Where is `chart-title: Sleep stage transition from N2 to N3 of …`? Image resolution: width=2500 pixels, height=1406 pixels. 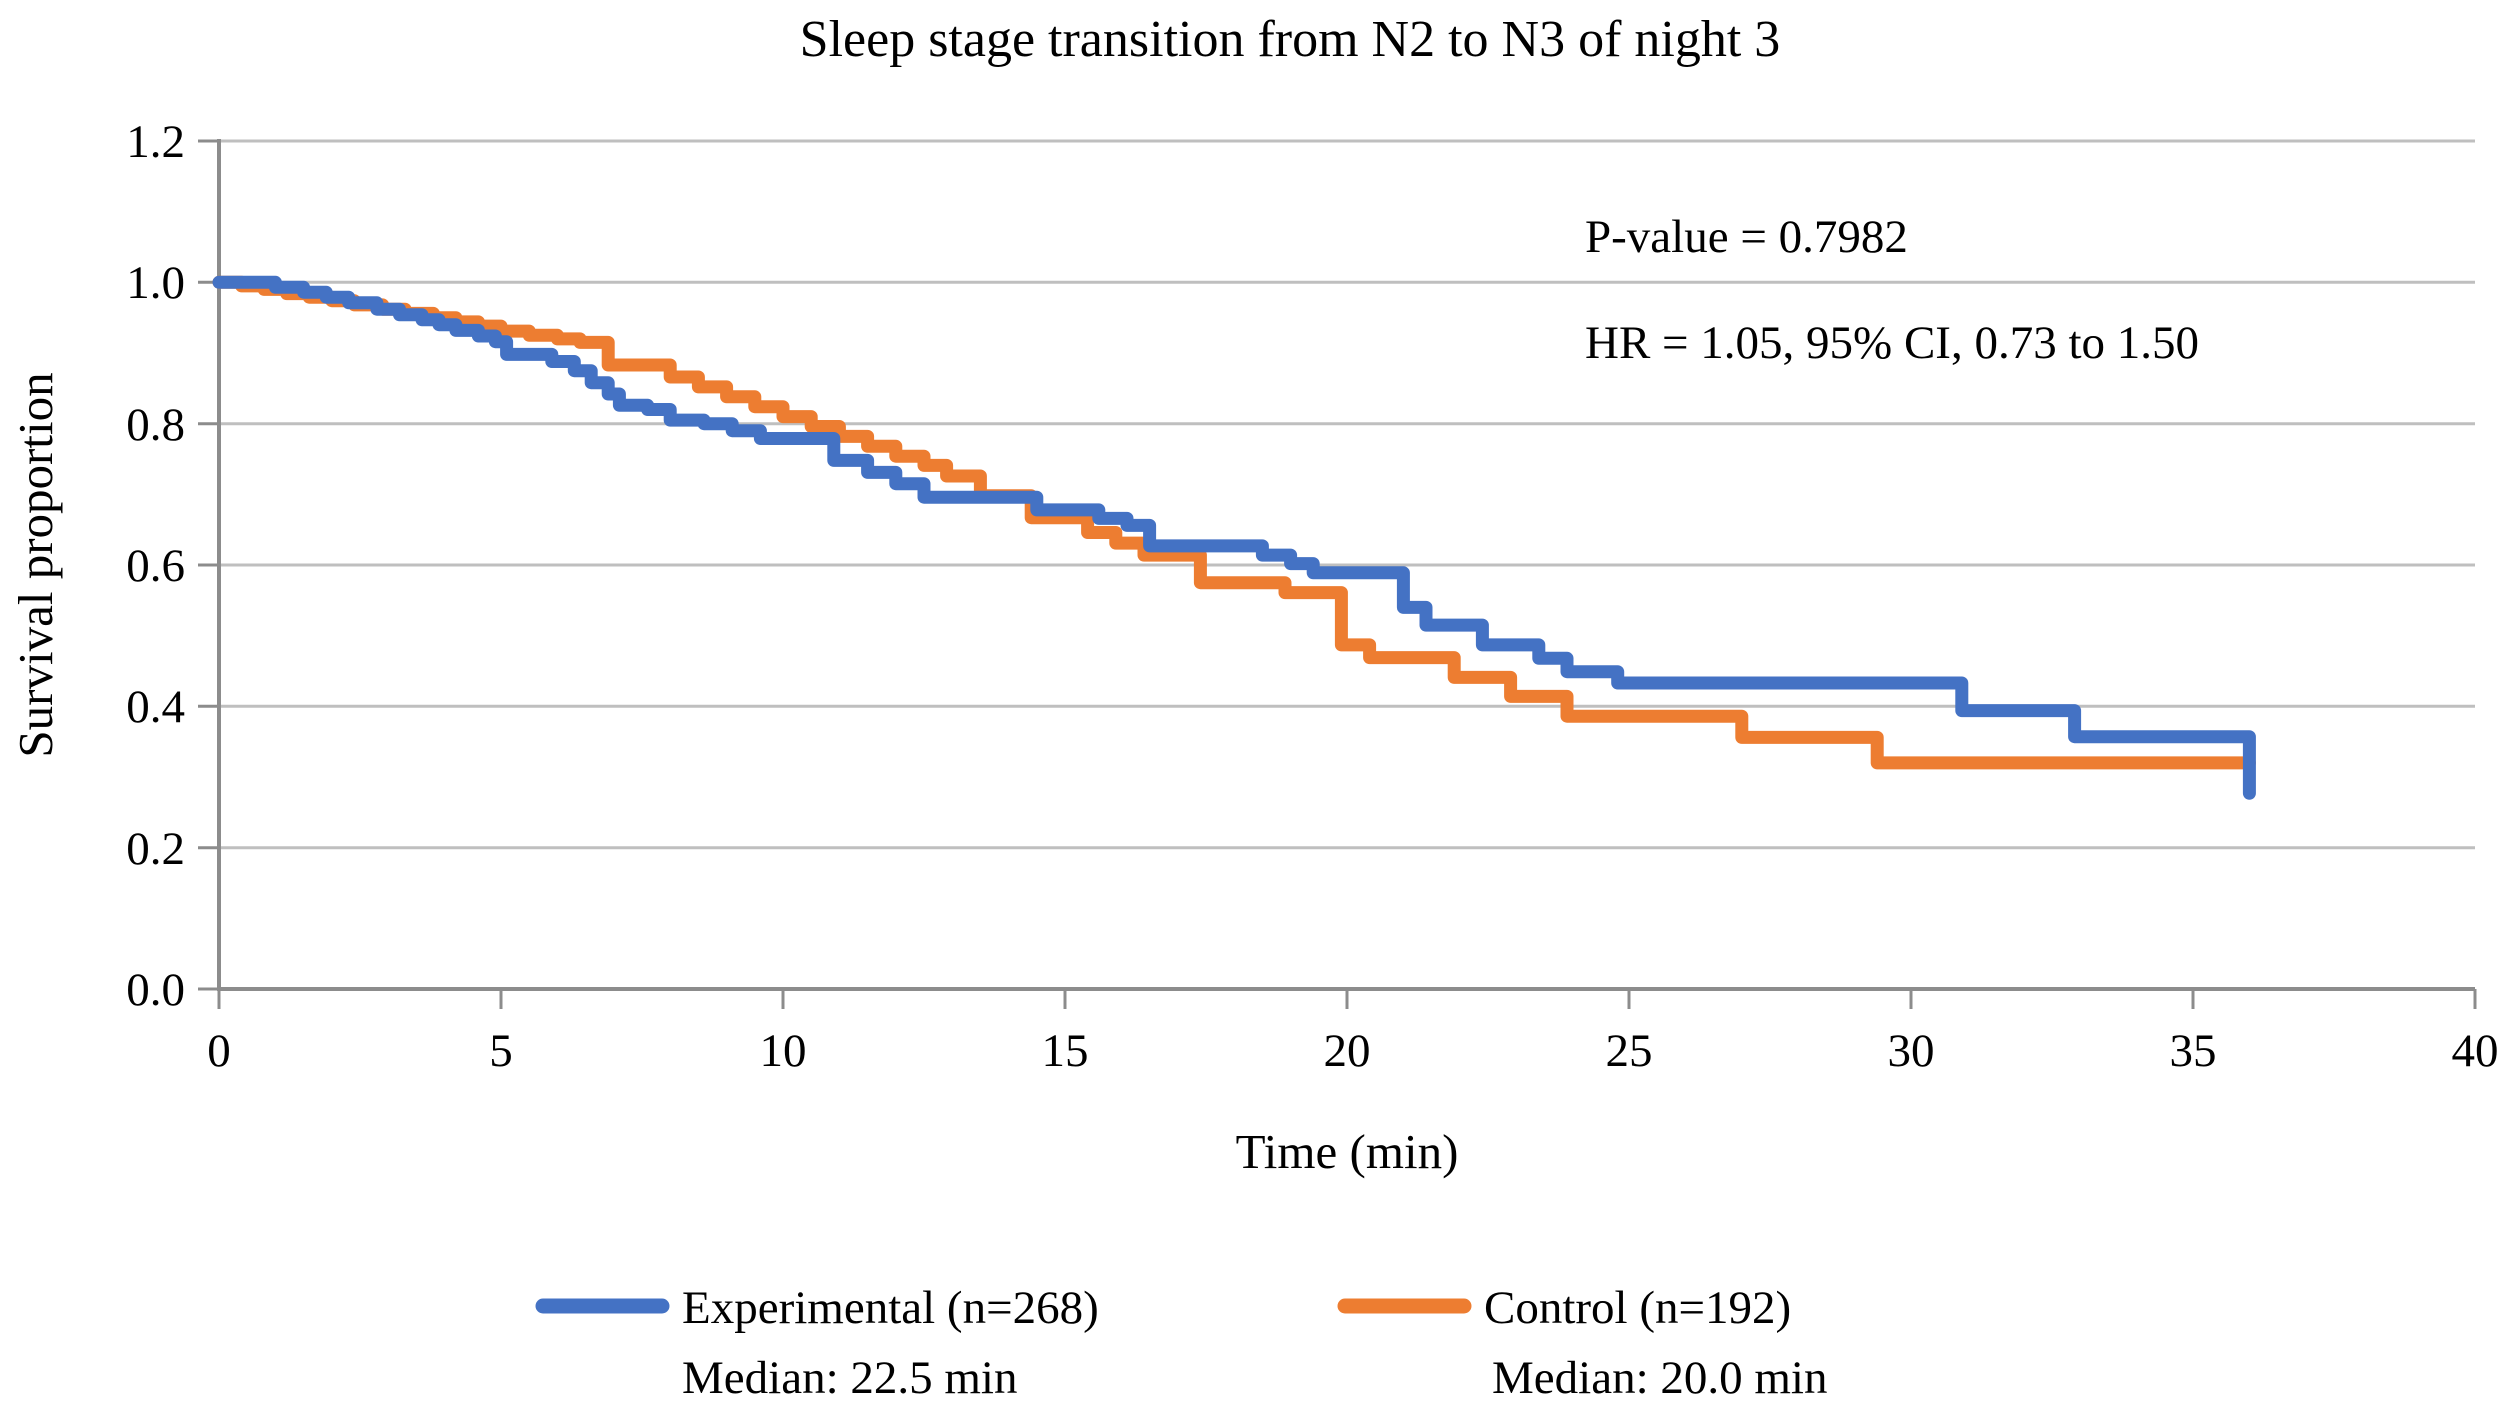 chart-title: Sleep stage transition from N2 to N3 of … is located at coordinates (1290, 39).